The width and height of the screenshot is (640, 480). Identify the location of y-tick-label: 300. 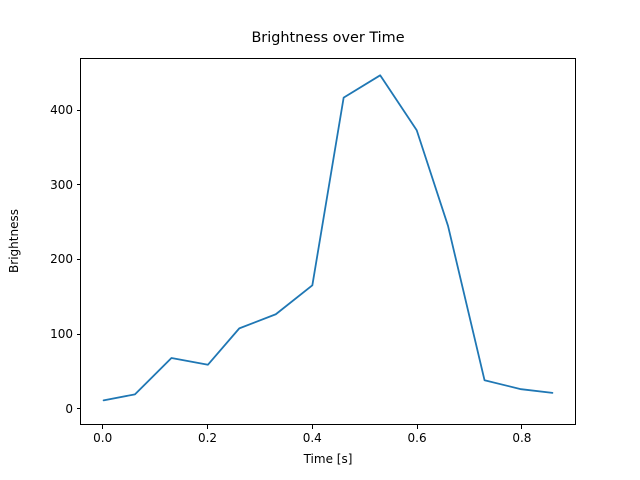
(61, 184).